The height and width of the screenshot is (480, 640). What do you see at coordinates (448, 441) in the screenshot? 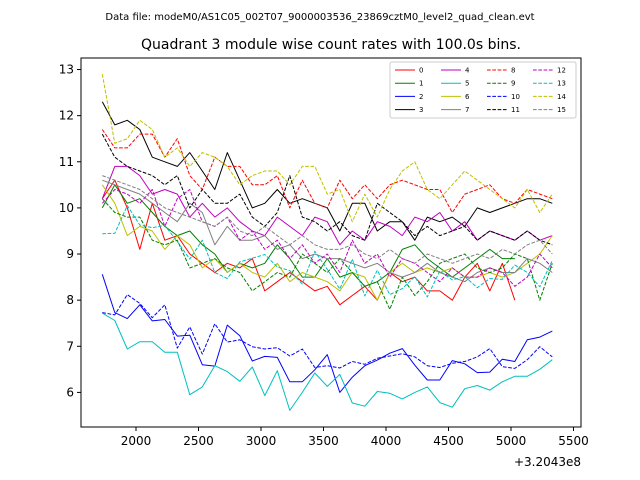
I see `x-tick-label: 4500` at bounding box center [448, 441].